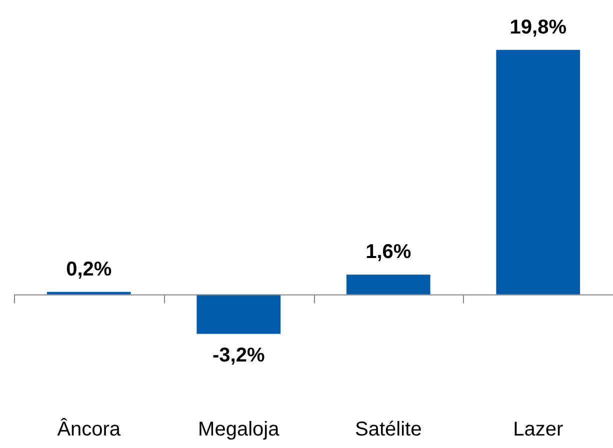  Describe the element at coordinates (388, 429) in the screenshot. I see `x-tick-label: Satélite` at that location.